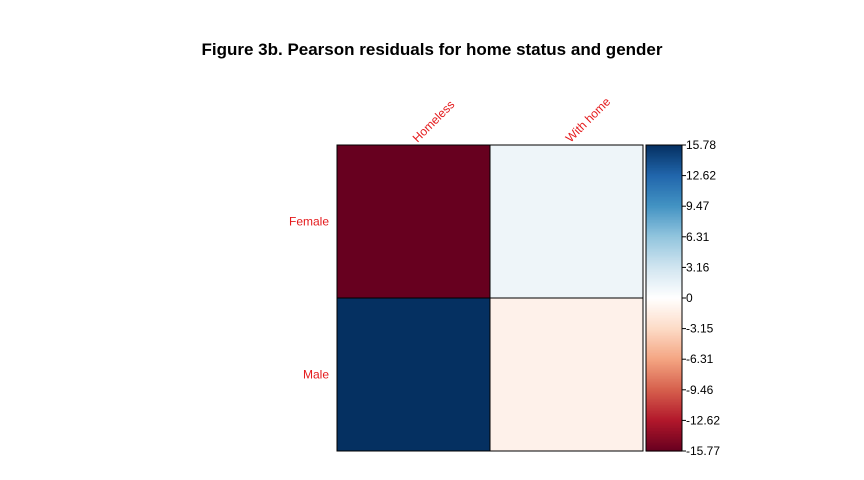 The width and height of the screenshot is (864, 480). Describe the element at coordinates (512, 119) in the screenshot. I see `column-labels: Homeless With home` at that location.